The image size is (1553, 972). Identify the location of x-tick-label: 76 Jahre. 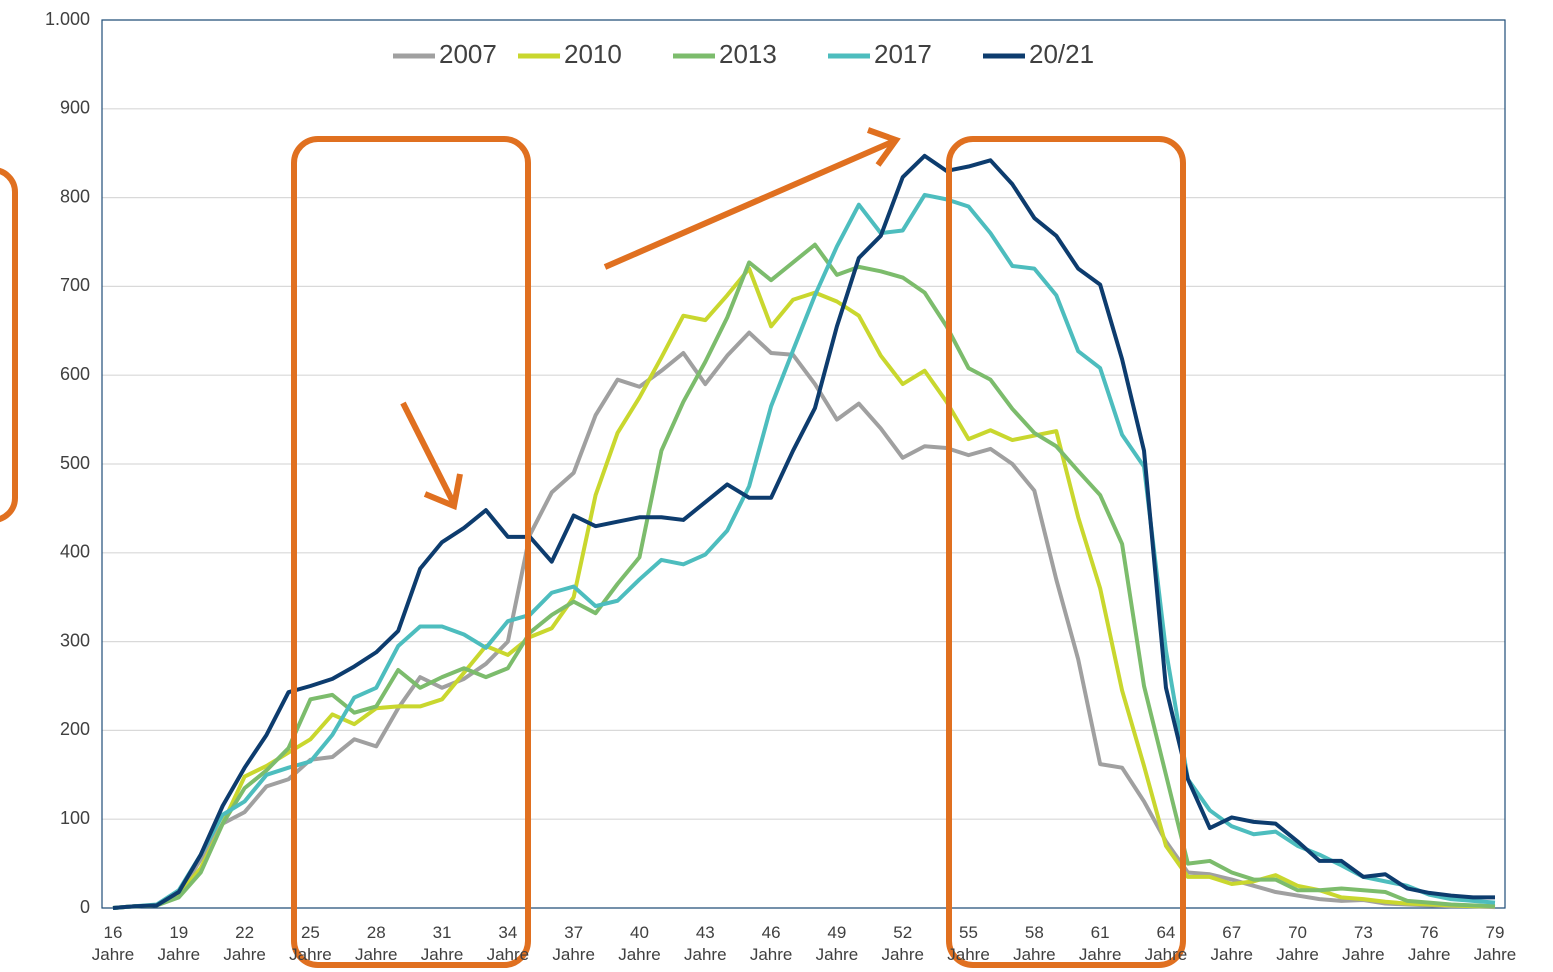
(1429, 943).